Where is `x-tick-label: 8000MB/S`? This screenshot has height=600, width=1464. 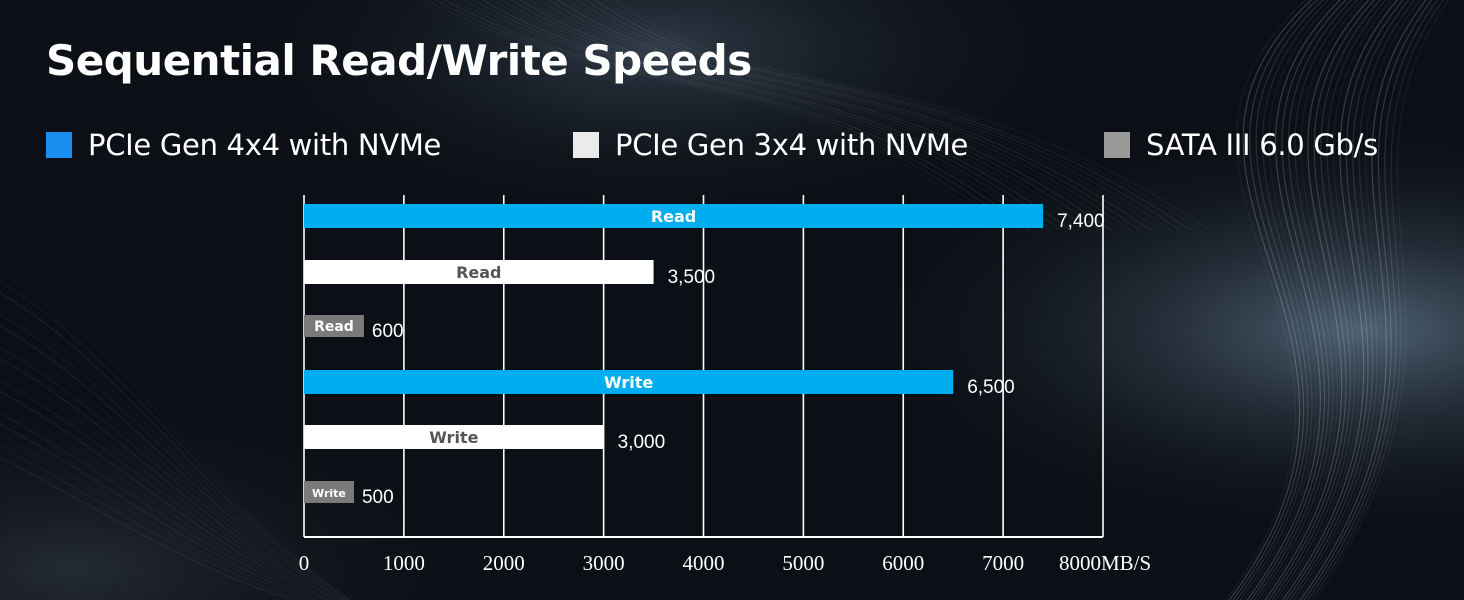
x-tick-label: 8000MB/S is located at coordinates (1105, 563).